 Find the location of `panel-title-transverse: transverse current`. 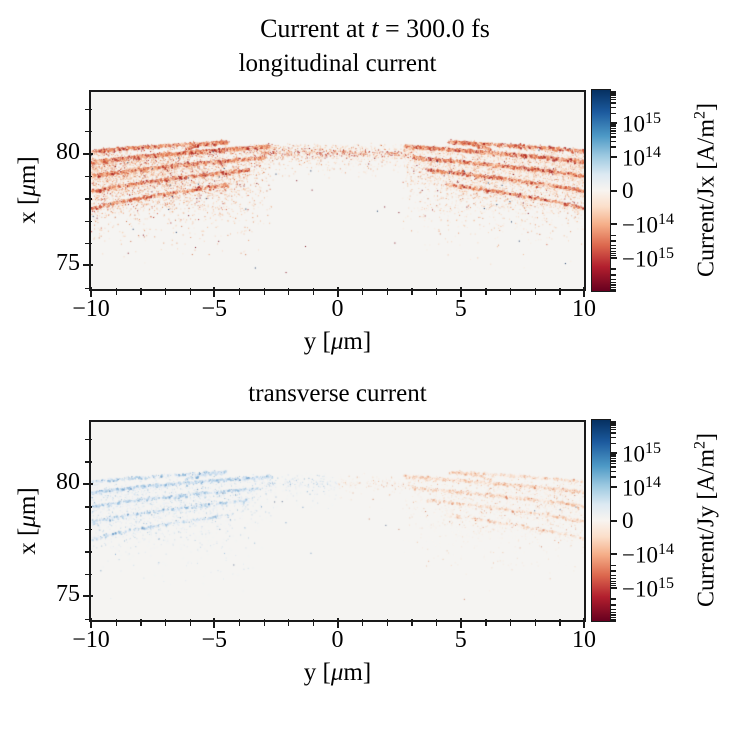

panel-title-transverse: transverse current is located at coordinates (337, 393).